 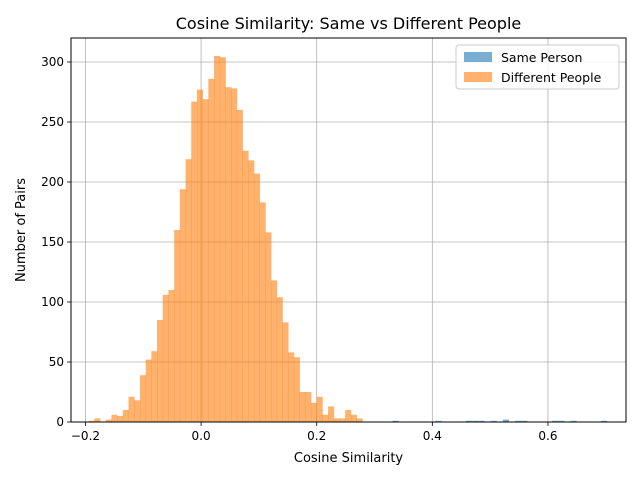 What do you see at coordinates (52, 242) in the screenshot?
I see `y-tick-label-3: 150` at bounding box center [52, 242].